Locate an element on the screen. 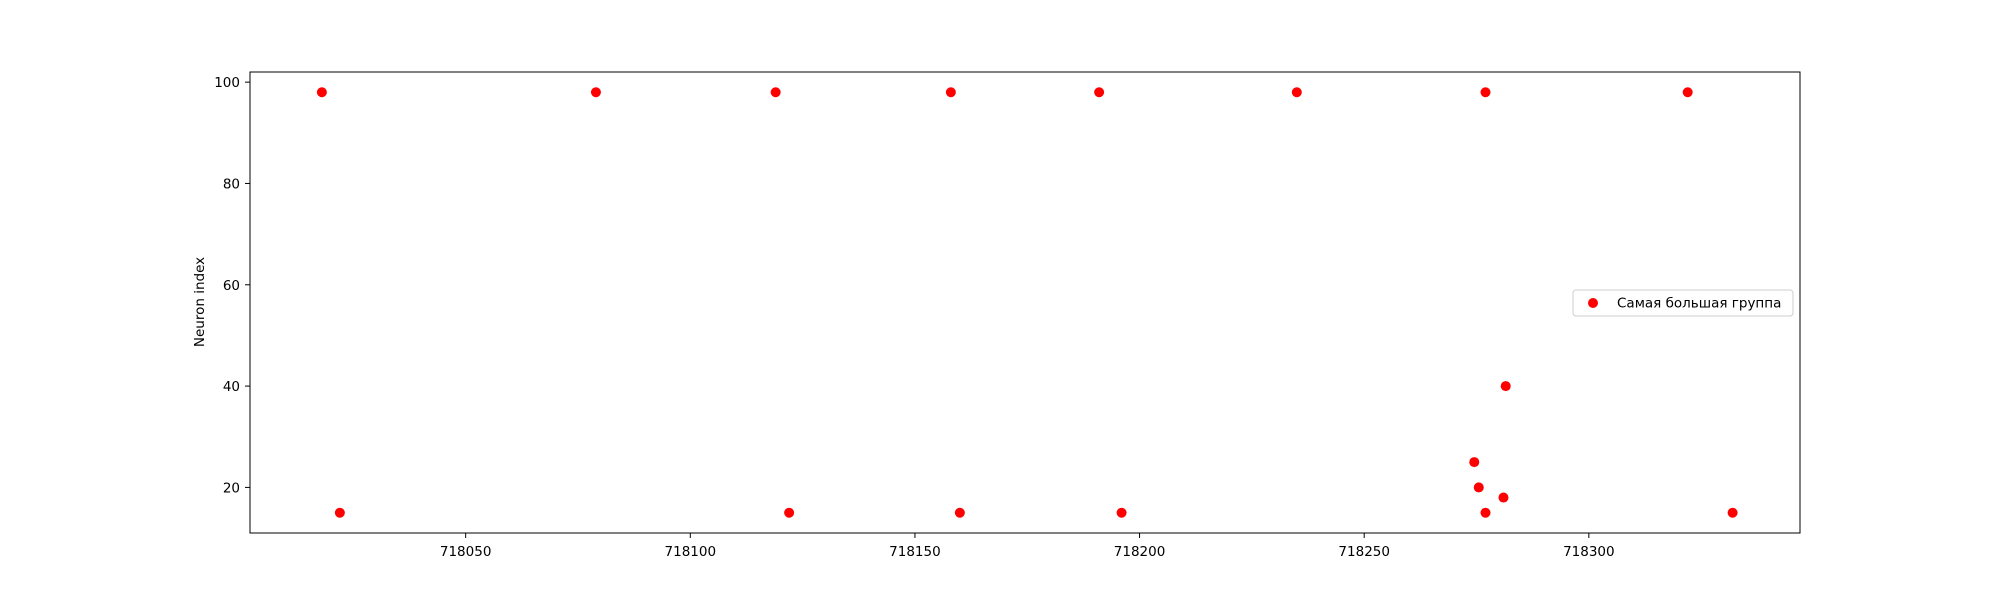  x-tick-label: 718100 is located at coordinates (691, 552).